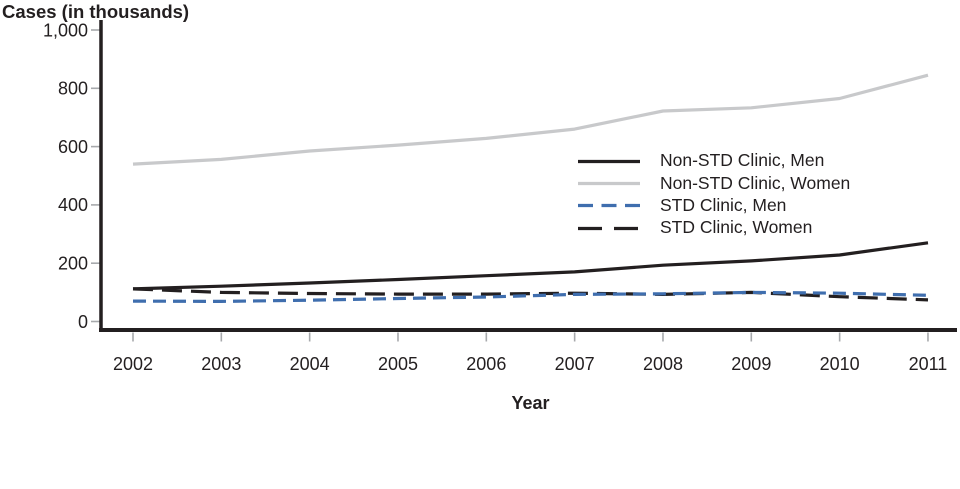 This screenshot has width=960, height=489. Describe the element at coordinates (840, 364) in the screenshot. I see `x-tick-label: 2010` at that location.